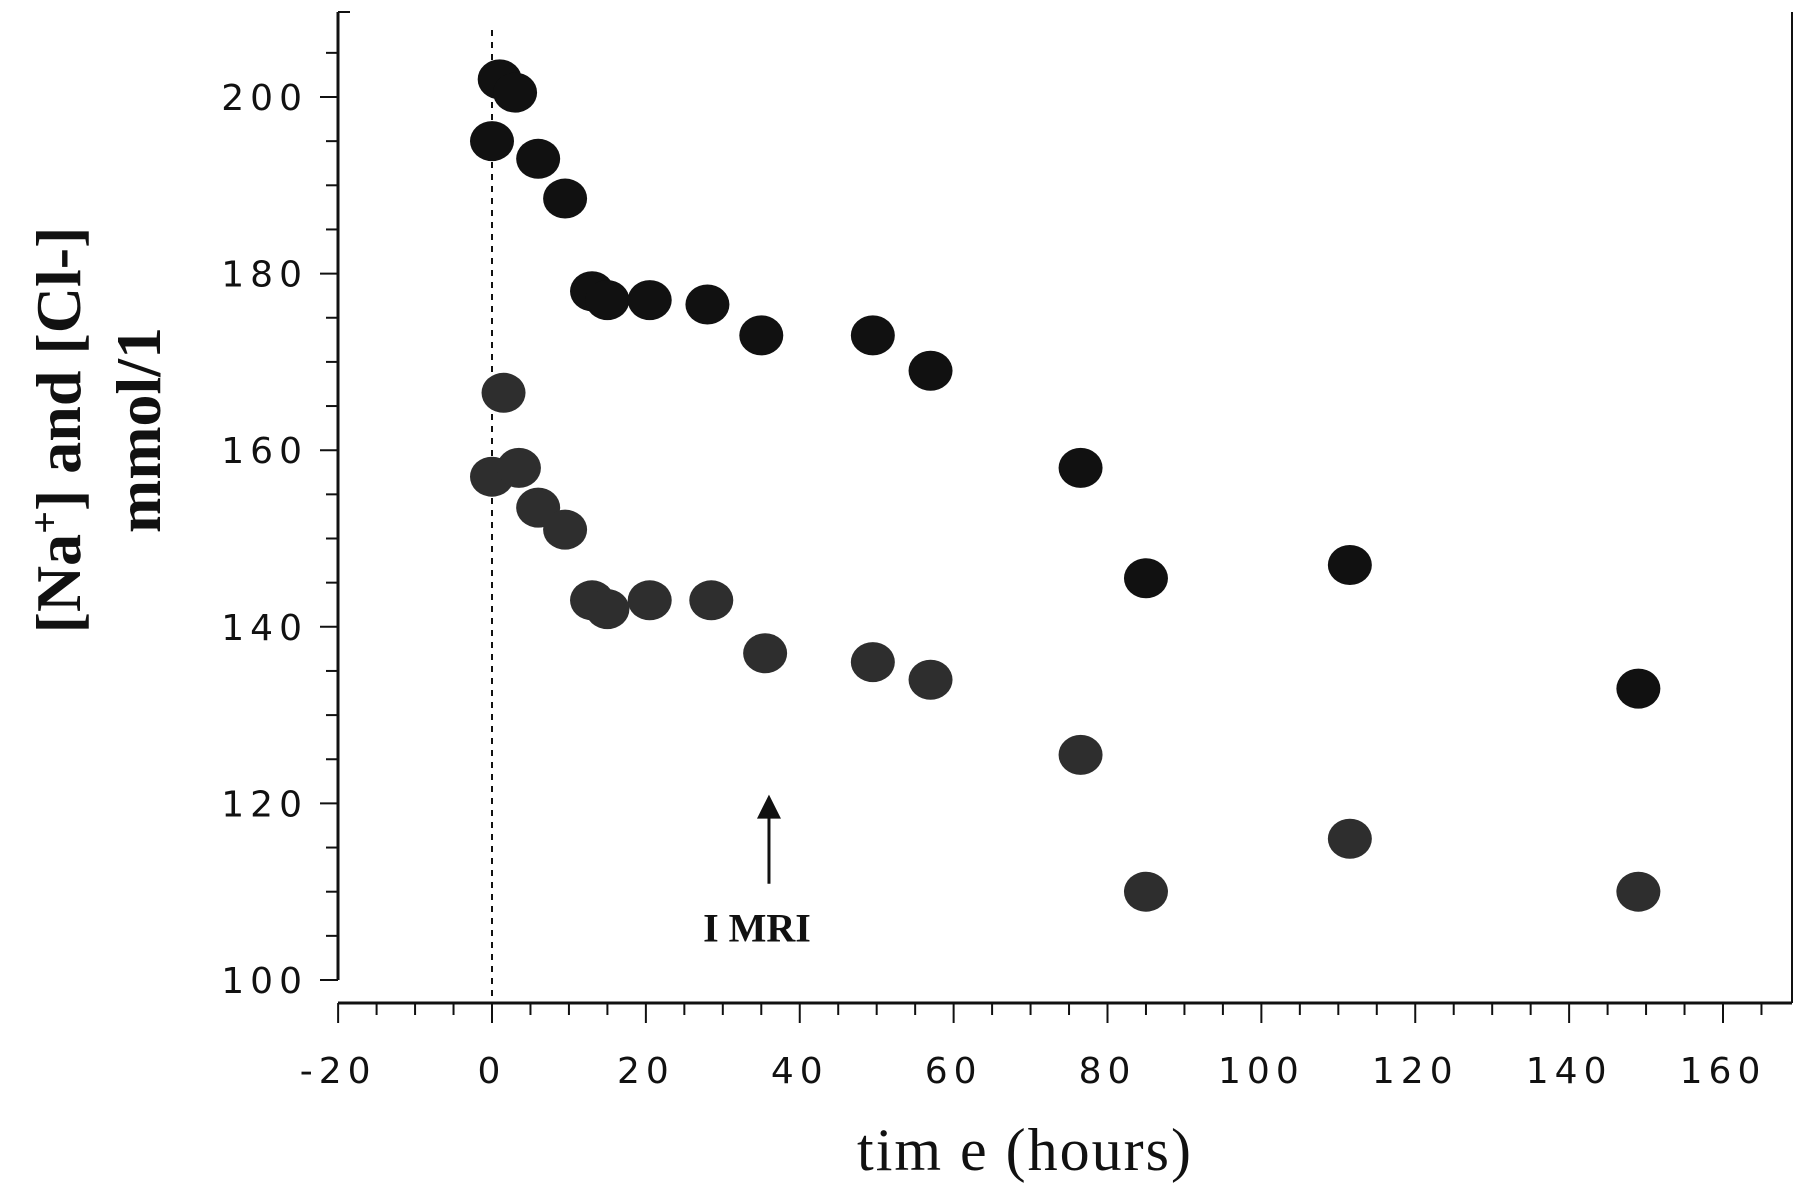 The height and width of the screenshot is (1188, 1800). What do you see at coordinates (954, 1071) in the screenshot?
I see `x-tick-label: 60` at bounding box center [954, 1071].